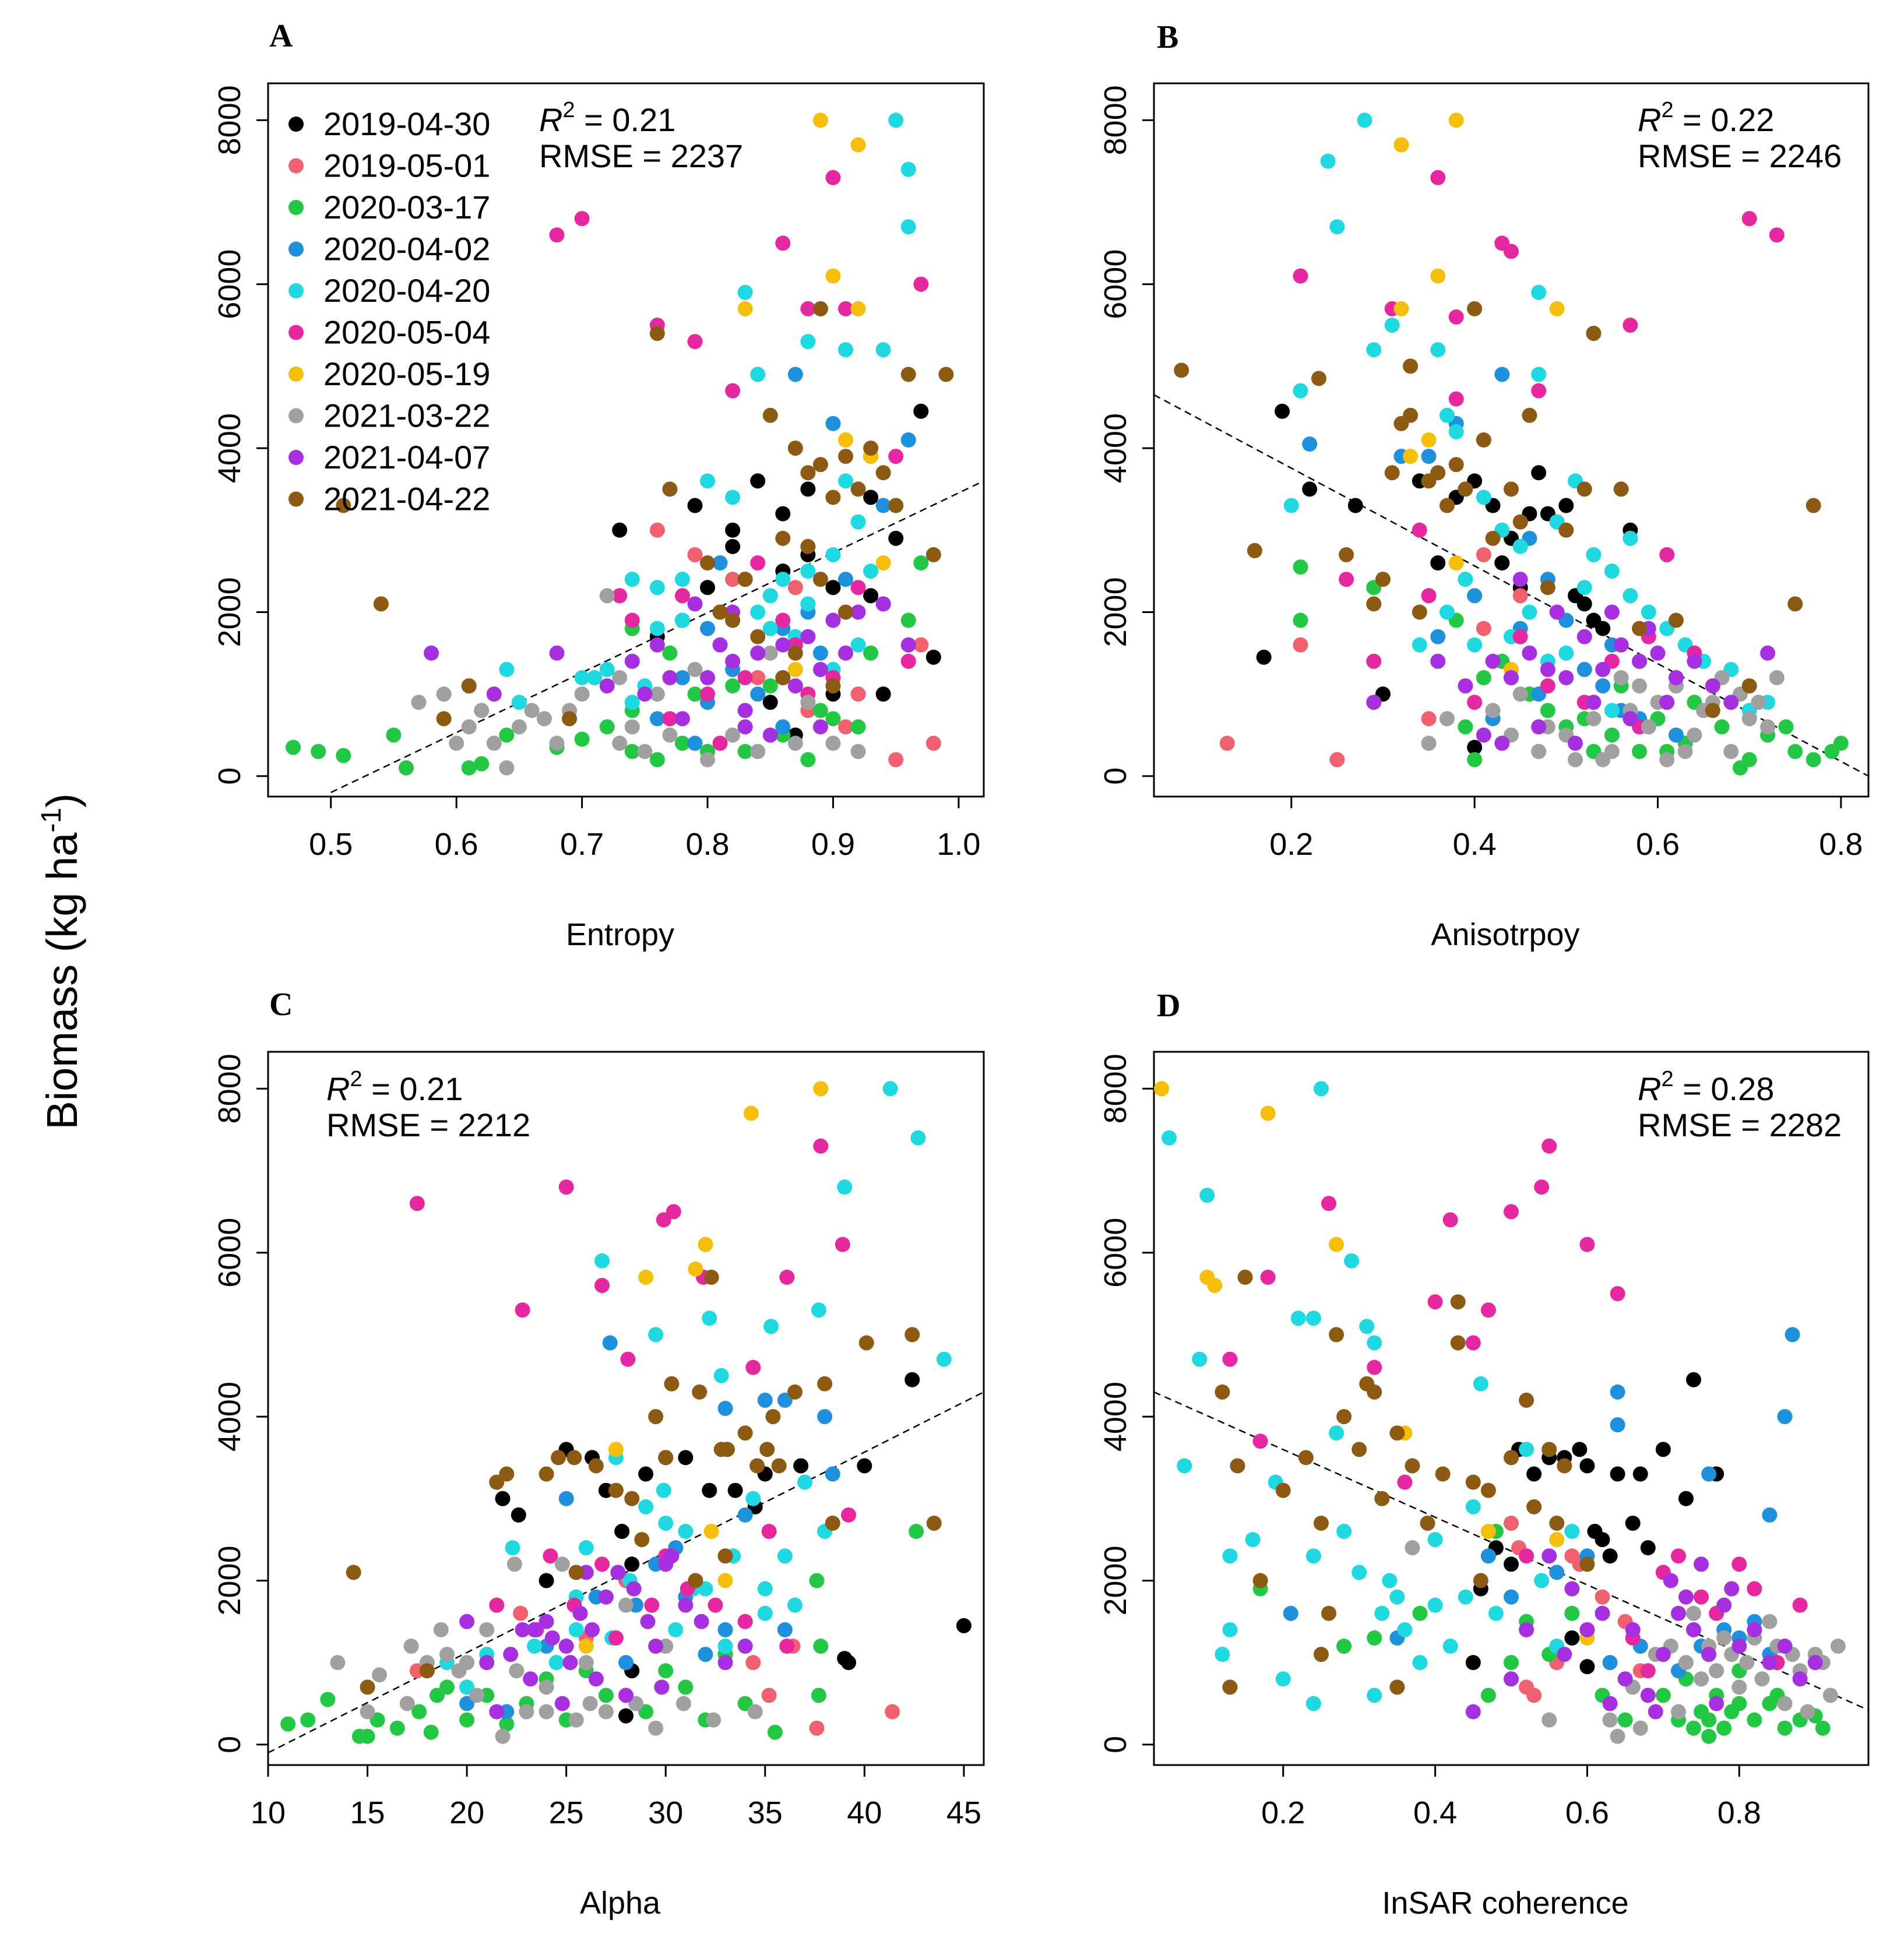 Image resolution: width=1904 pixels, height=1955 pixels. I want to click on points-layer, so click(1500, 1413).